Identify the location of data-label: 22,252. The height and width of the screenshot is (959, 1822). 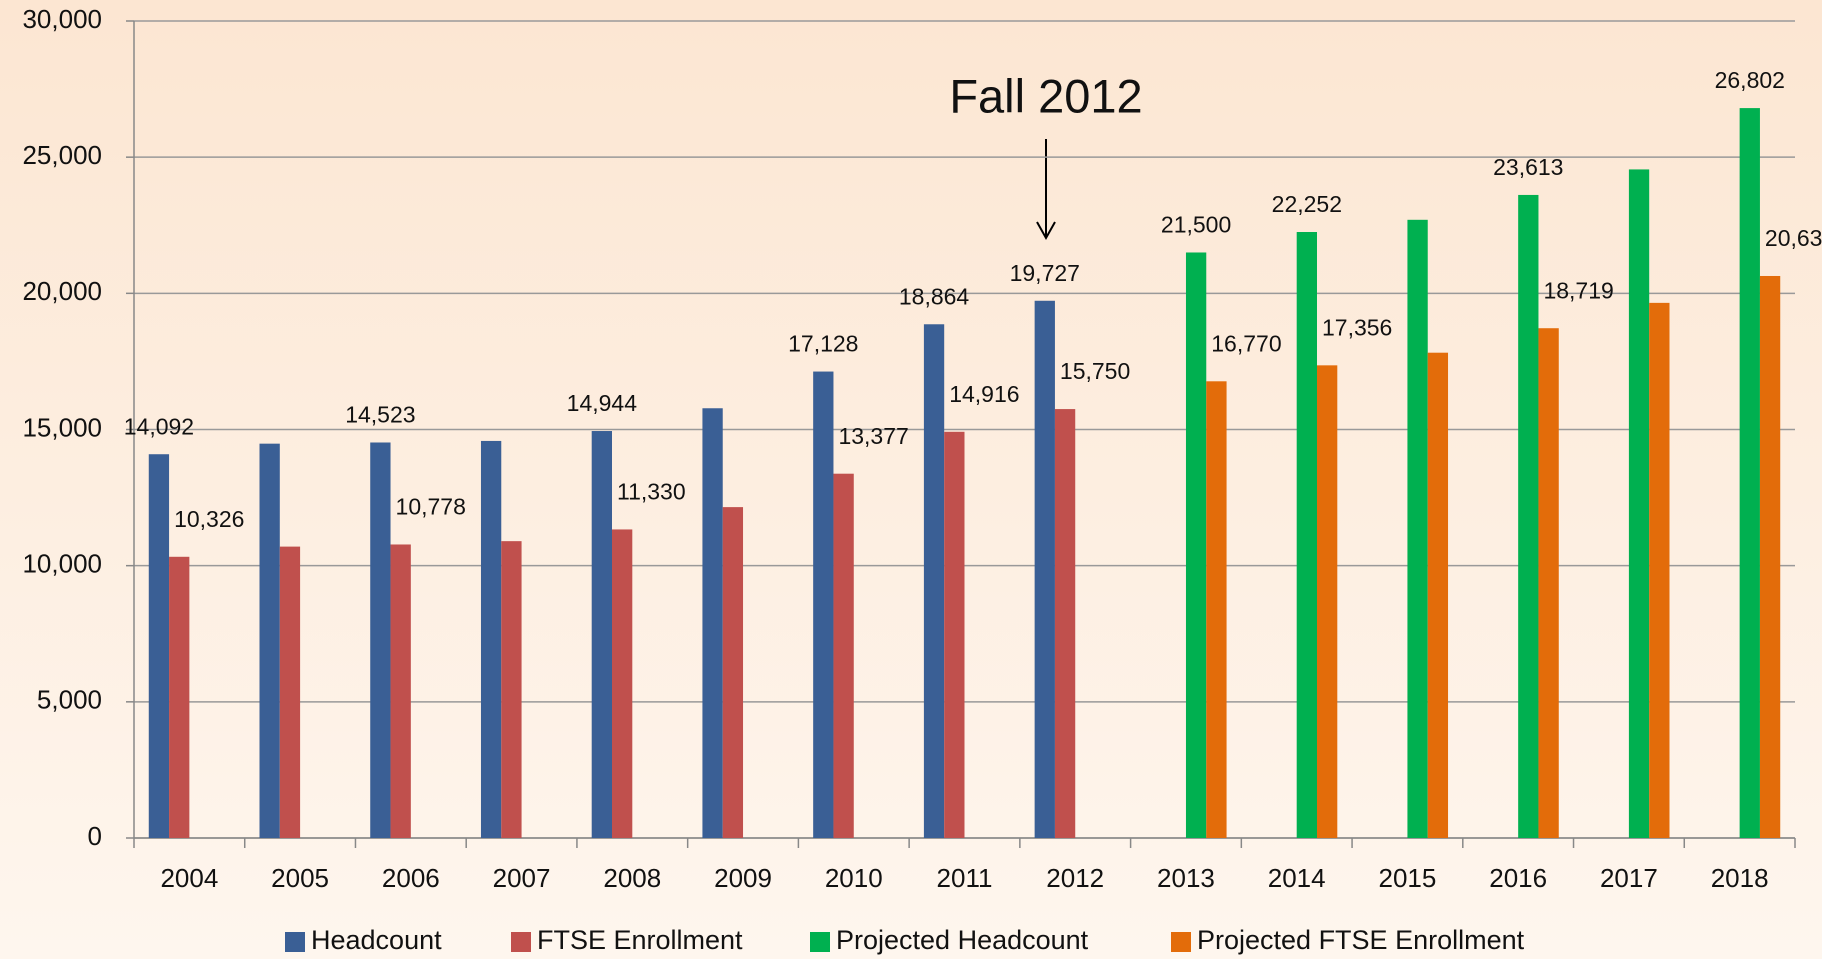
(1307, 204).